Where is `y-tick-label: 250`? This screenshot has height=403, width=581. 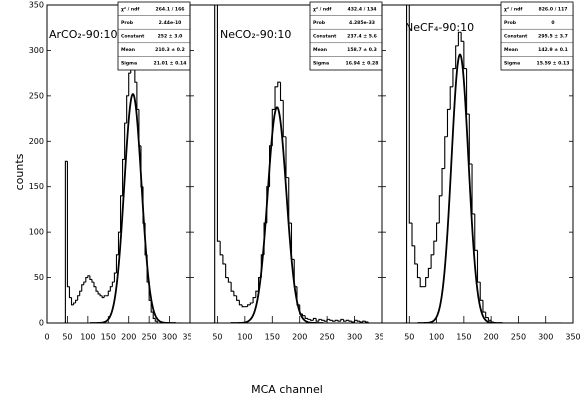
y-tick-label: 250 is located at coordinates (36, 95).